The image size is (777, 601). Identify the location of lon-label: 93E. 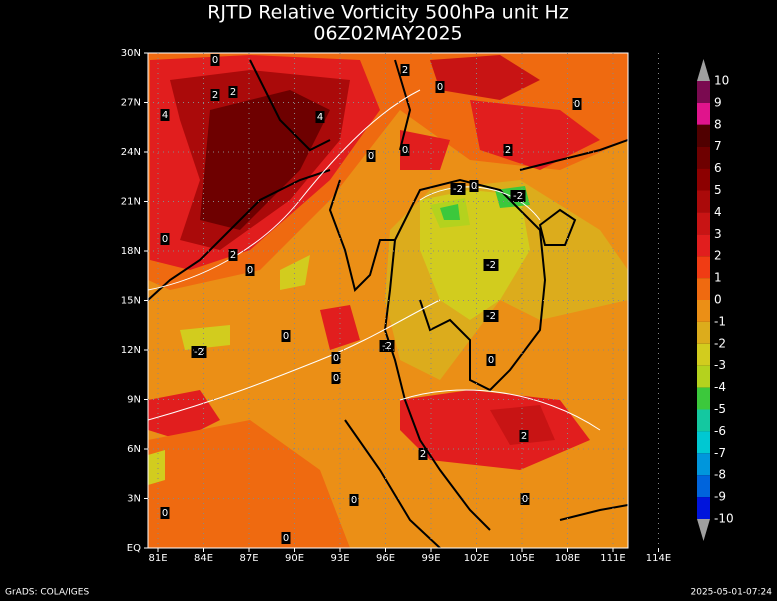
(339, 558).